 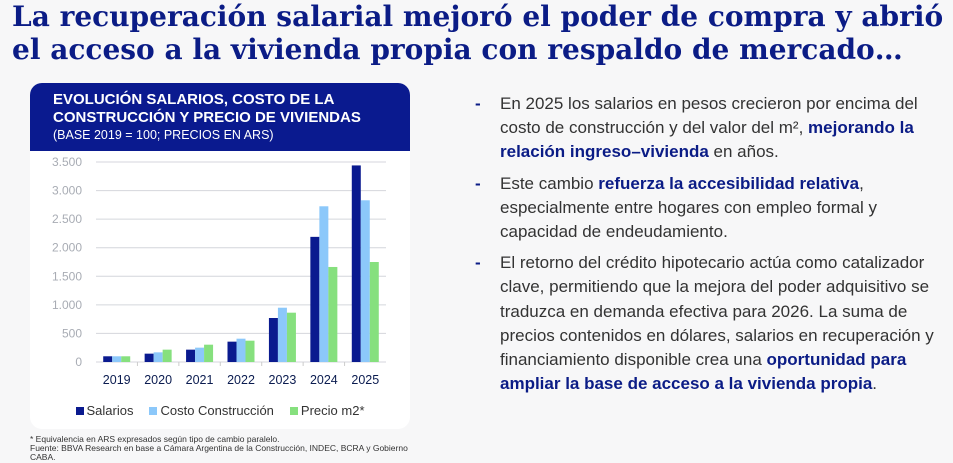 What do you see at coordinates (67, 276) in the screenshot?
I see `y-tick-label: 1.500` at bounding box center [67, 276].